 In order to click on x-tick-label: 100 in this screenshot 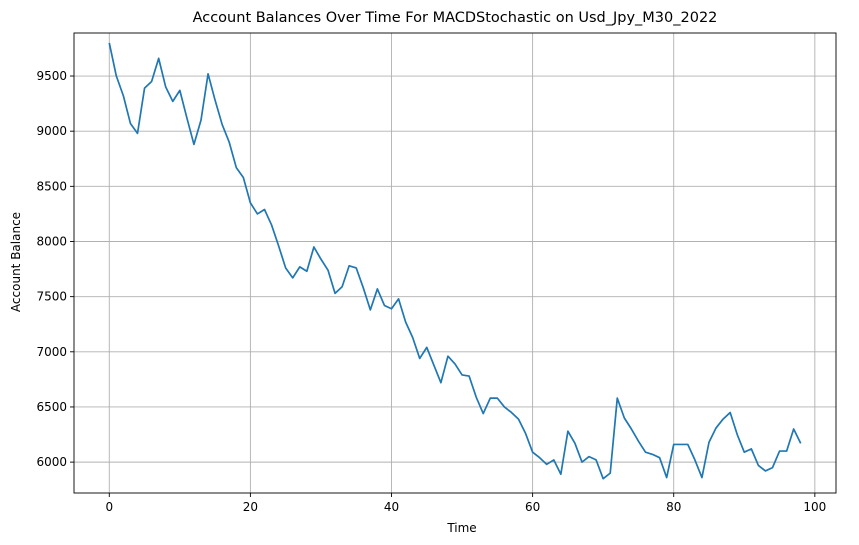, I will do `click(814, 507)`.